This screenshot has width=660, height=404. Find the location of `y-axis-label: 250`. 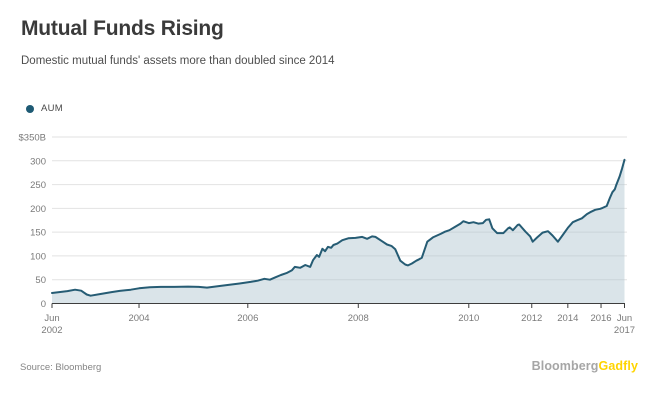

y-axis-label: 250 is located at coordinates (38, 185).